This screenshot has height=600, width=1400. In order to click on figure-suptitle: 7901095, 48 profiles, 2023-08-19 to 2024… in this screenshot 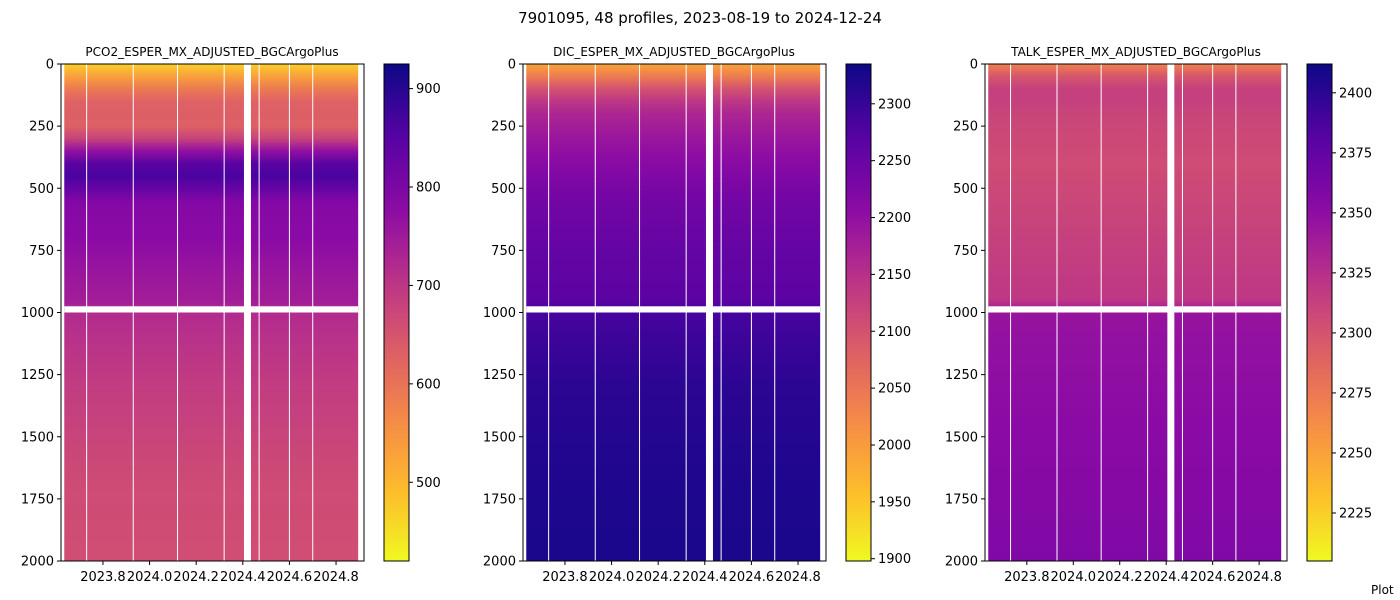, I will do `click(700, 18)`.